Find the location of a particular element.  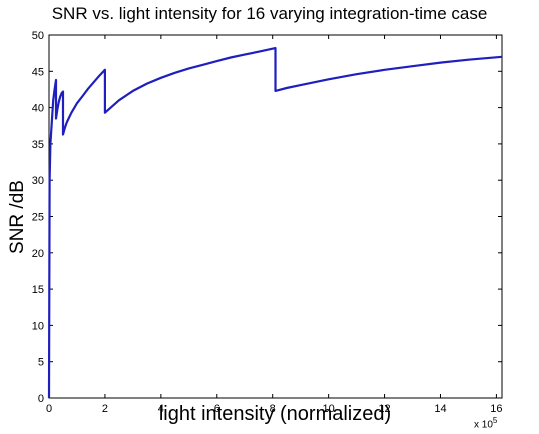

y-tick-label: 50 is located at coordinates (38, 36).